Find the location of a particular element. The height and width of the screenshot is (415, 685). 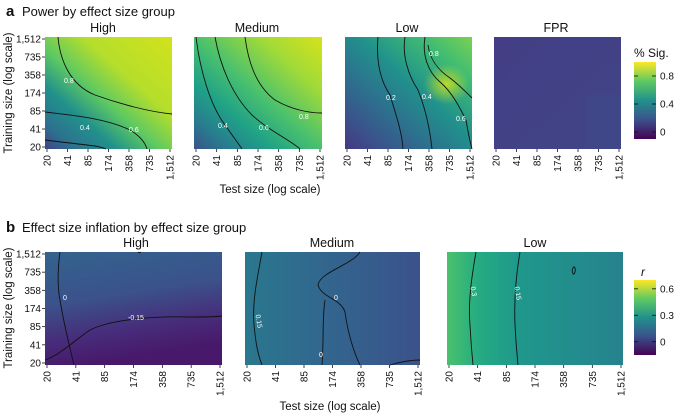

panel-title: FPR is located at coordinates (556, 28).